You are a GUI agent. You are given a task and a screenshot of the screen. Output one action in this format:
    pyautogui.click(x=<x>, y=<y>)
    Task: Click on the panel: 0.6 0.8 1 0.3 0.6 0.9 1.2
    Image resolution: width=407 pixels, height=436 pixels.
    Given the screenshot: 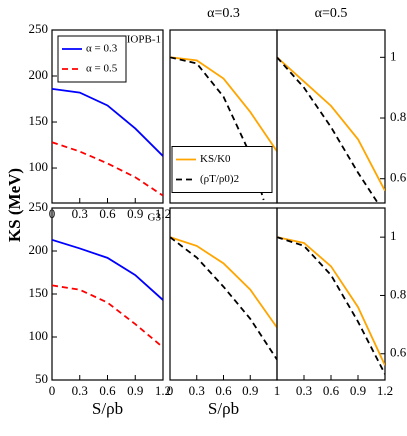 What is the action you would take?
    pyautogui.click(x=341, y=302)
    